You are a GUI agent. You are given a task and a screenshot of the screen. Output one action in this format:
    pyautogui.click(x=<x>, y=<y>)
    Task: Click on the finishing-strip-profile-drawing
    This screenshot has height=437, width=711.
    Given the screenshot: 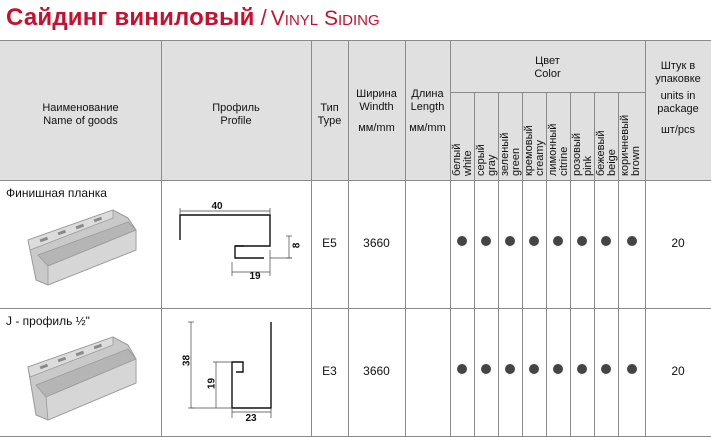 What is the action you would take?
    pyautogui.click(x=225, y=236)
    